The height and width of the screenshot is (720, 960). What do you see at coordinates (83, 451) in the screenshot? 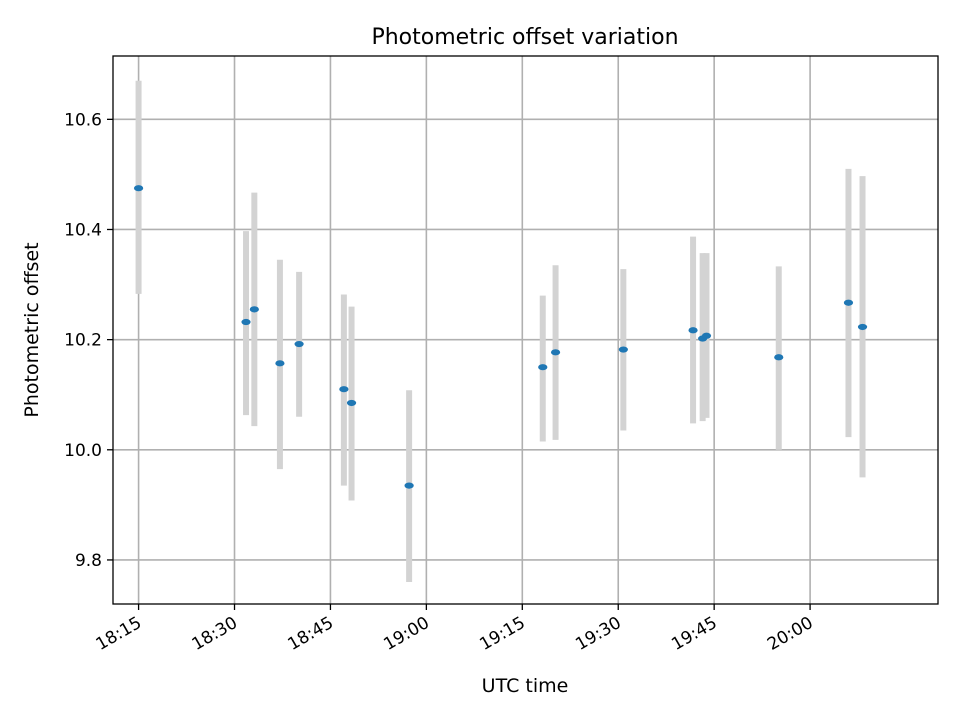
I see `y-tick-label: 10.0` at bounding box center [83, 451].